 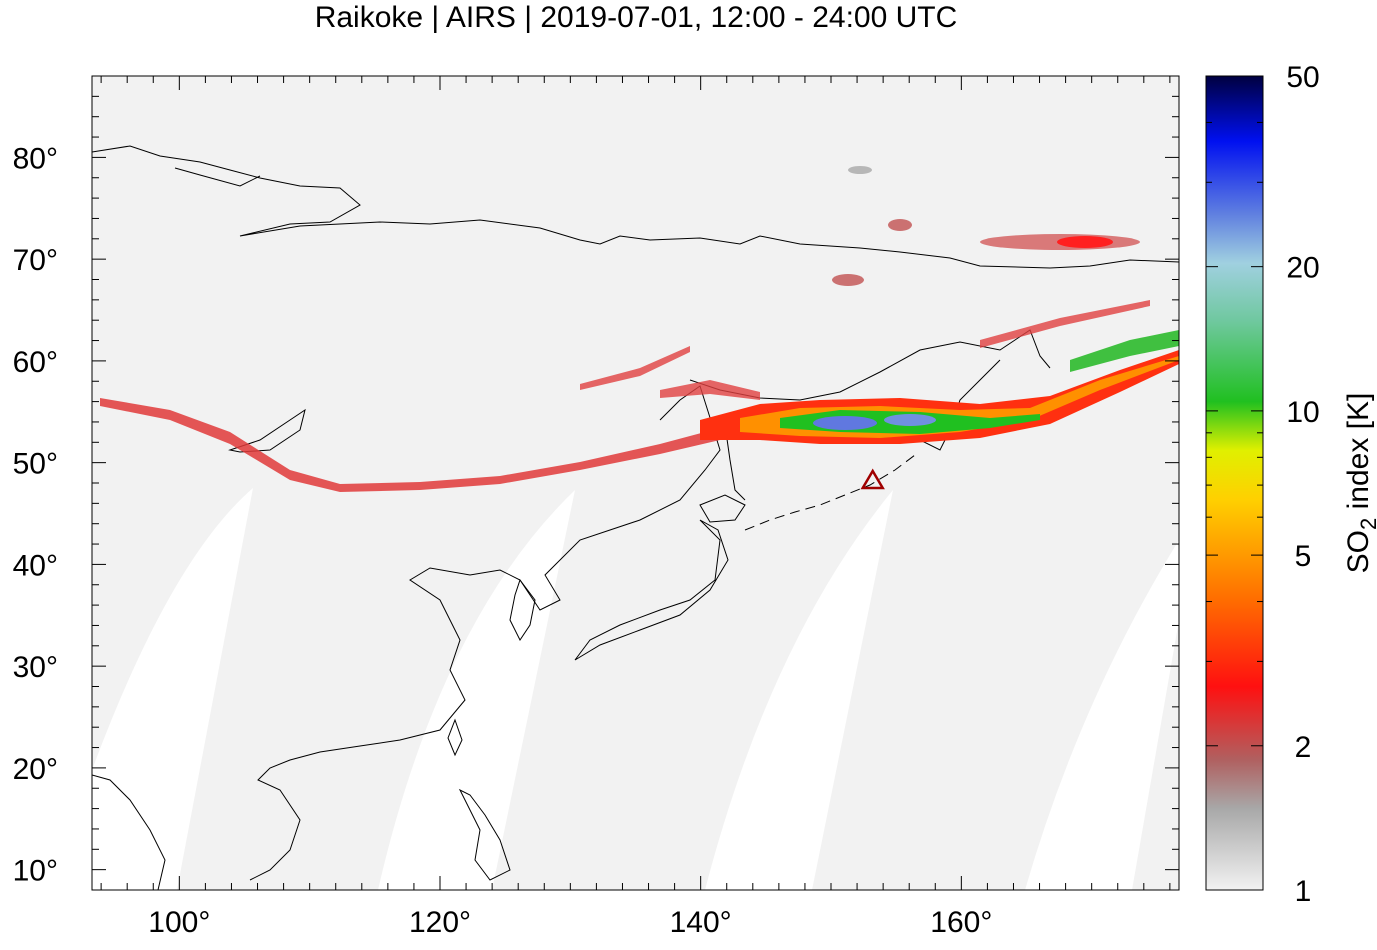 What do you see at coordinates (129, 832) in the screenshot?
I see `coastline-indochina` at bounding box center [129, 832].